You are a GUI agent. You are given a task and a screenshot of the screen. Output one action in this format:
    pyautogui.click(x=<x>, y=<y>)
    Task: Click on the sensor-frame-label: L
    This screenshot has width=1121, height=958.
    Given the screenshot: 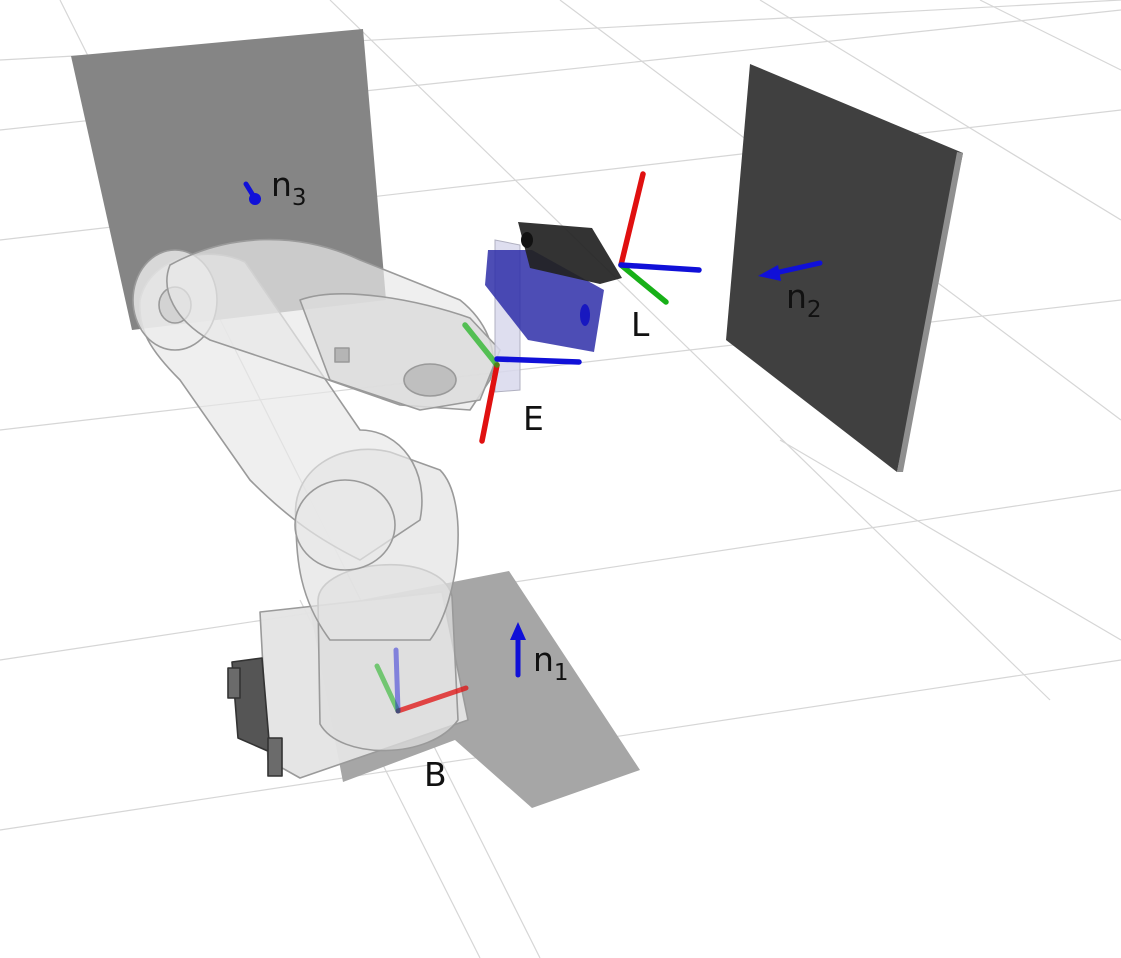 What is the action you would take?
    pyautogui.click(x=640, y=324)
    